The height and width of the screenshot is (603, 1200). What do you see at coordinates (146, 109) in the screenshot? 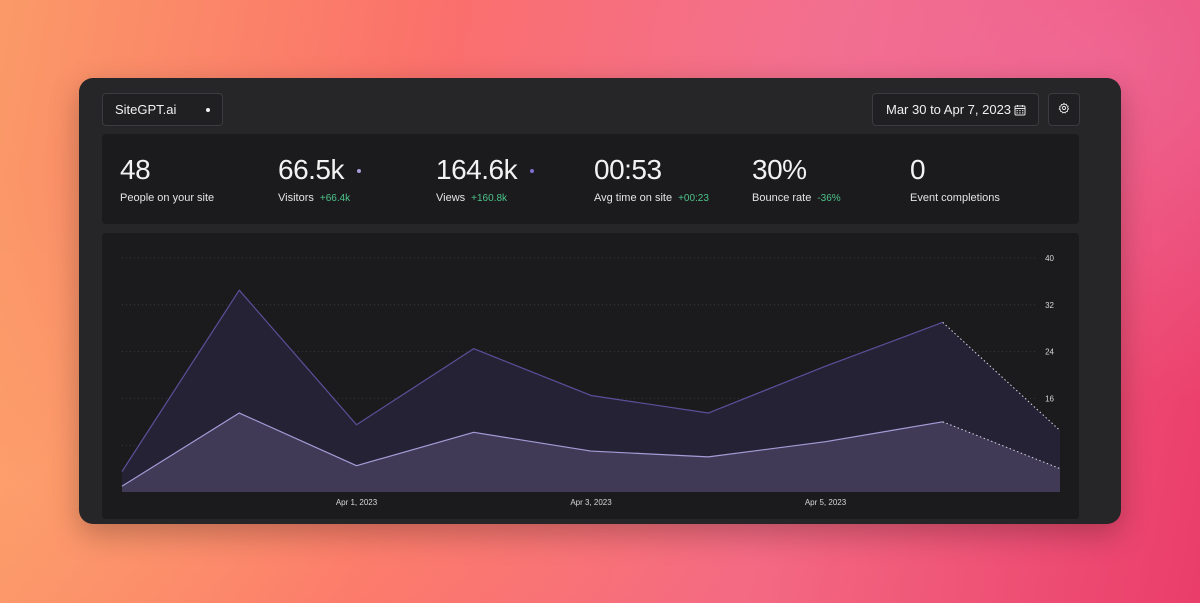
I see `site-name: SiteGPT.ai` at bounding box center [146, 109].